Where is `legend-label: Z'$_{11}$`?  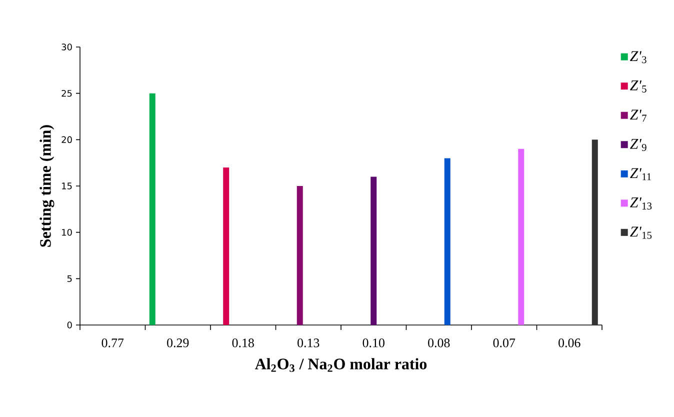 legend-label: Z'$_{11}$ is located at coordinates (640, 174).